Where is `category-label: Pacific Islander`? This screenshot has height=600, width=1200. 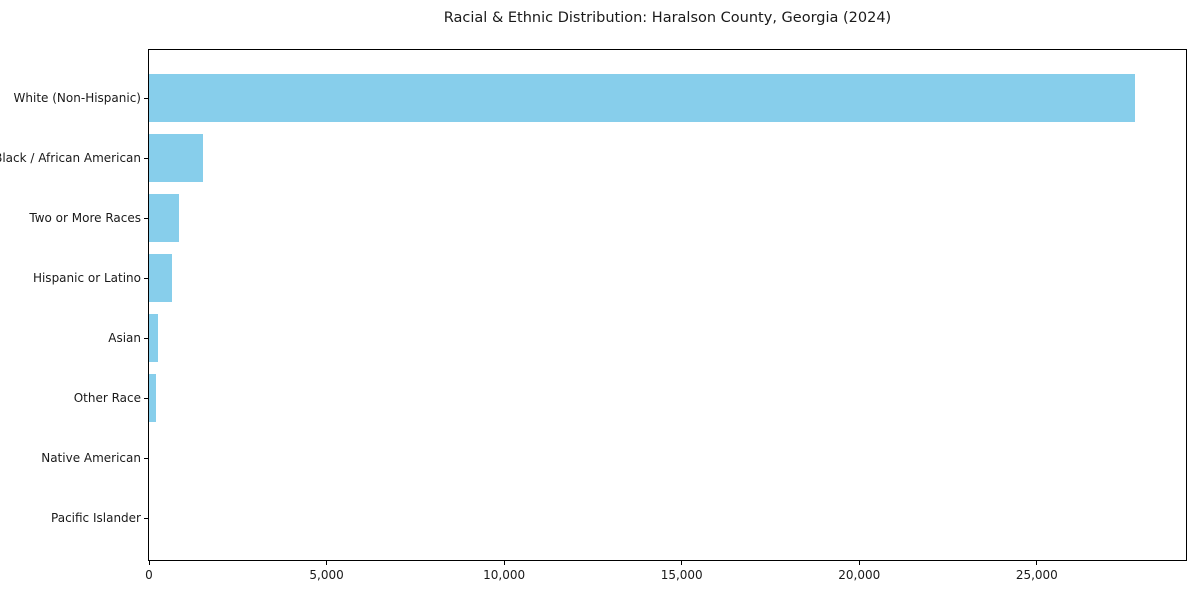
category-label: Pacific Islander is located at coordinates (96, 518).